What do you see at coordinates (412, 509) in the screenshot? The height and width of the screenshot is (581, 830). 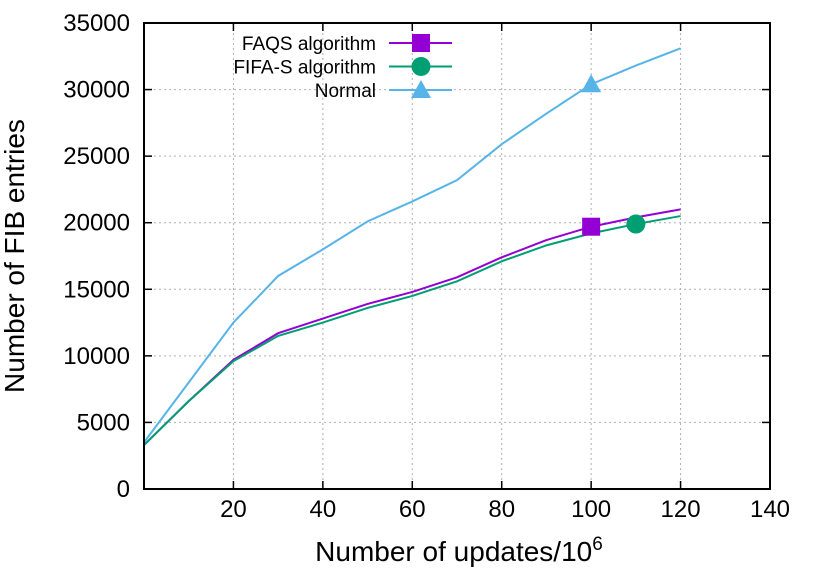 I see `x-tick-label: 60` at bounding box center [412, 509].